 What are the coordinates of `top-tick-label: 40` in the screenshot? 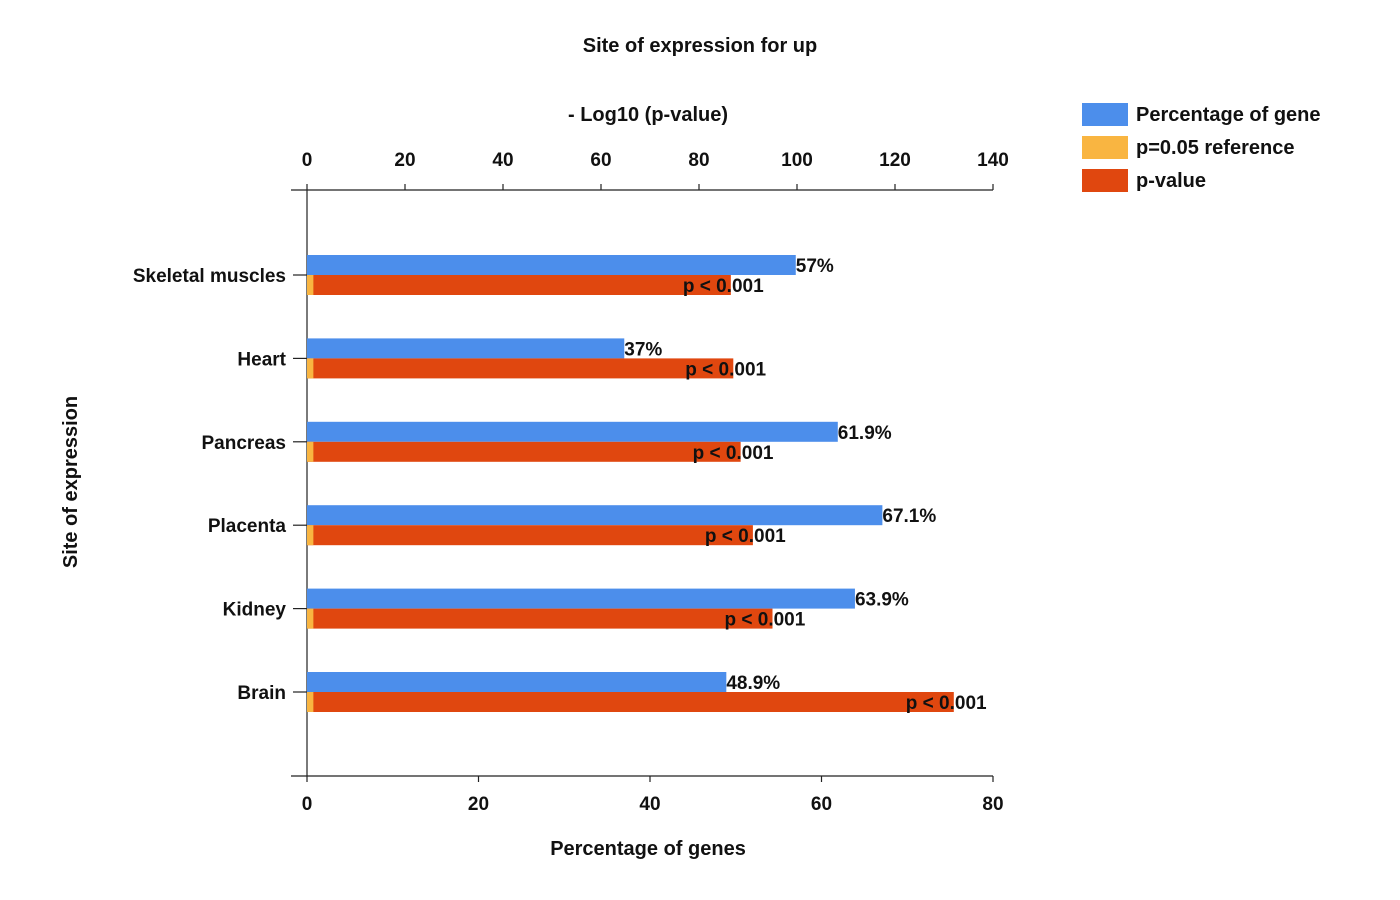 It's located at (502, 160).